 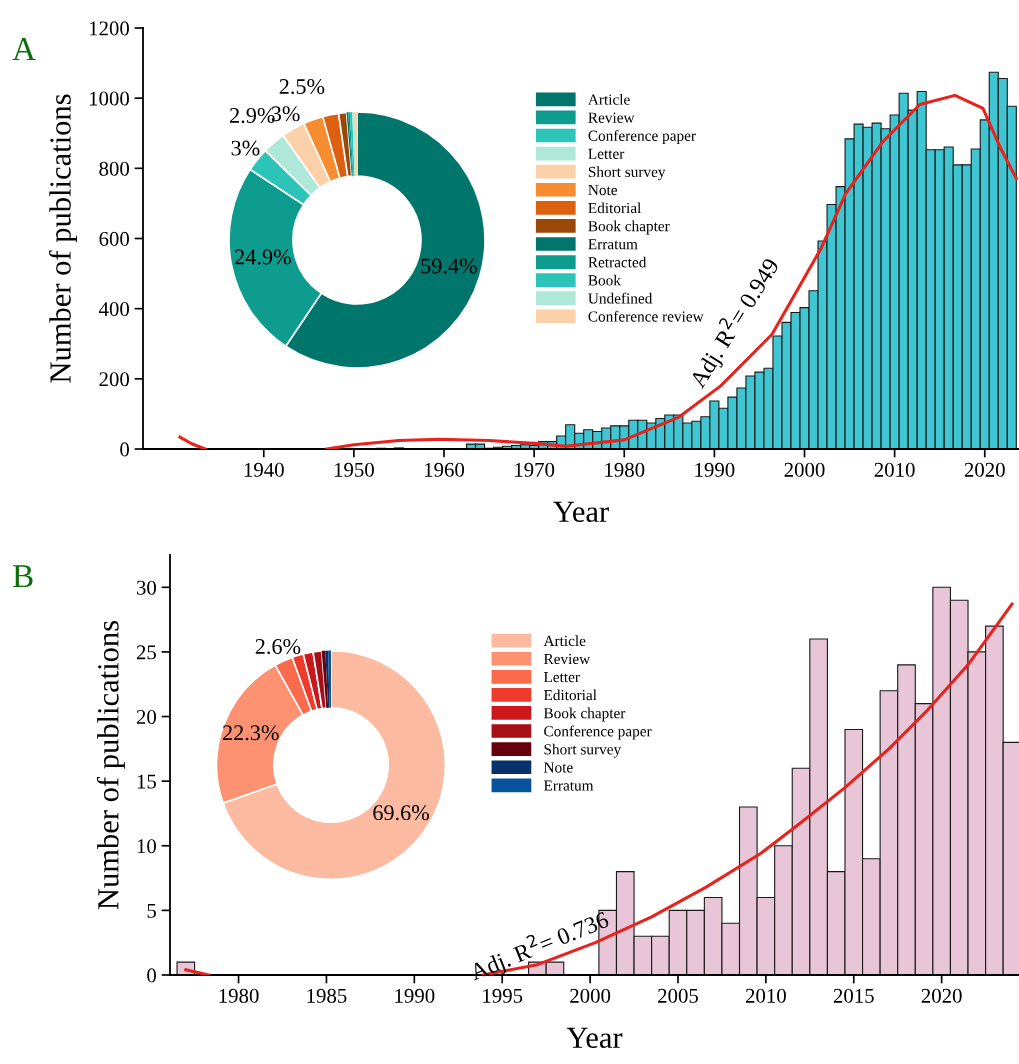 I want to click on x-tick-label: 2005, so click(x=678, y=995).